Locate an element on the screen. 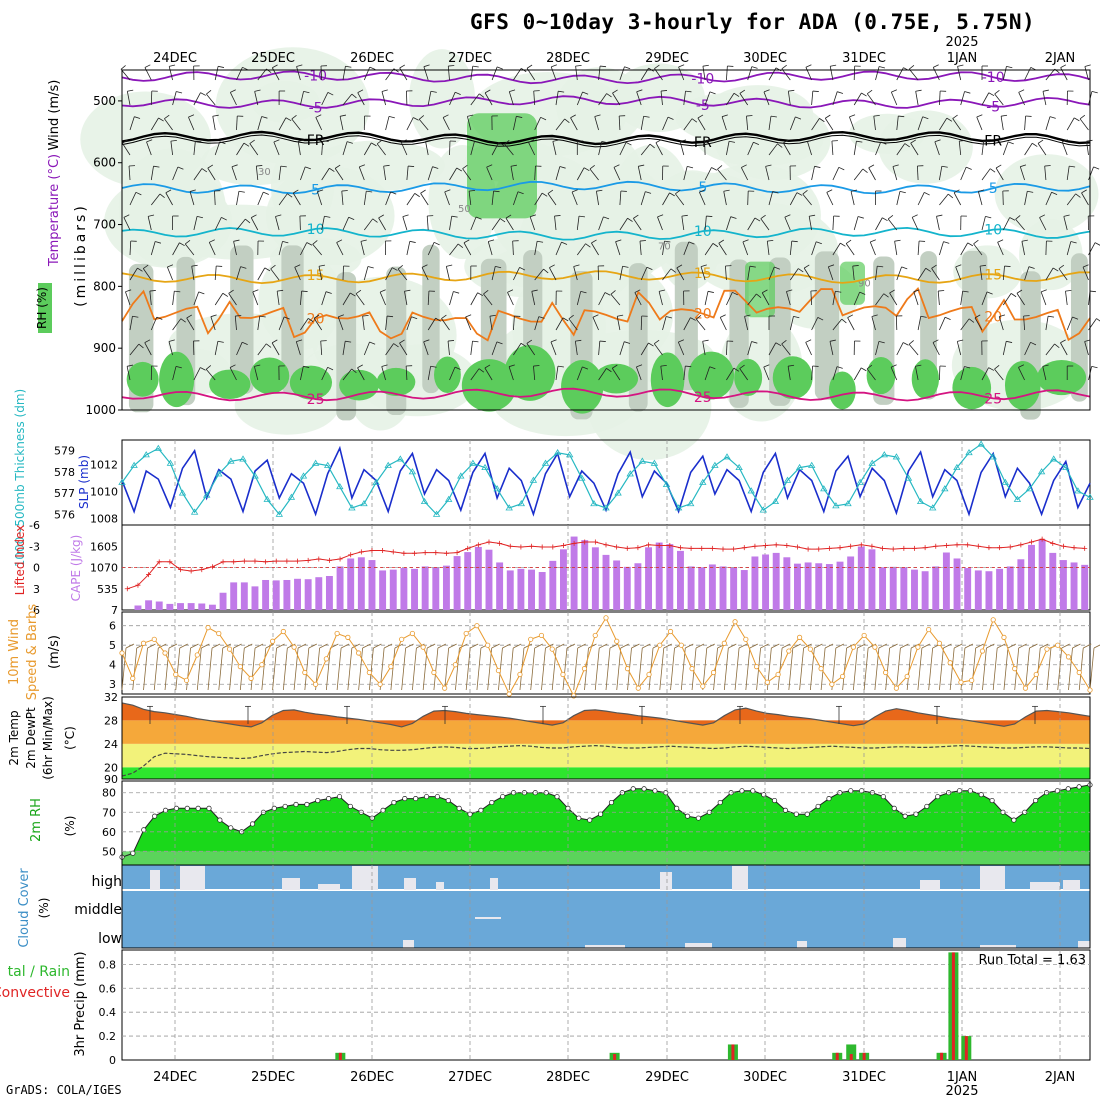  slp-tick-1012: 1012 is located at coordinates (104, 464).